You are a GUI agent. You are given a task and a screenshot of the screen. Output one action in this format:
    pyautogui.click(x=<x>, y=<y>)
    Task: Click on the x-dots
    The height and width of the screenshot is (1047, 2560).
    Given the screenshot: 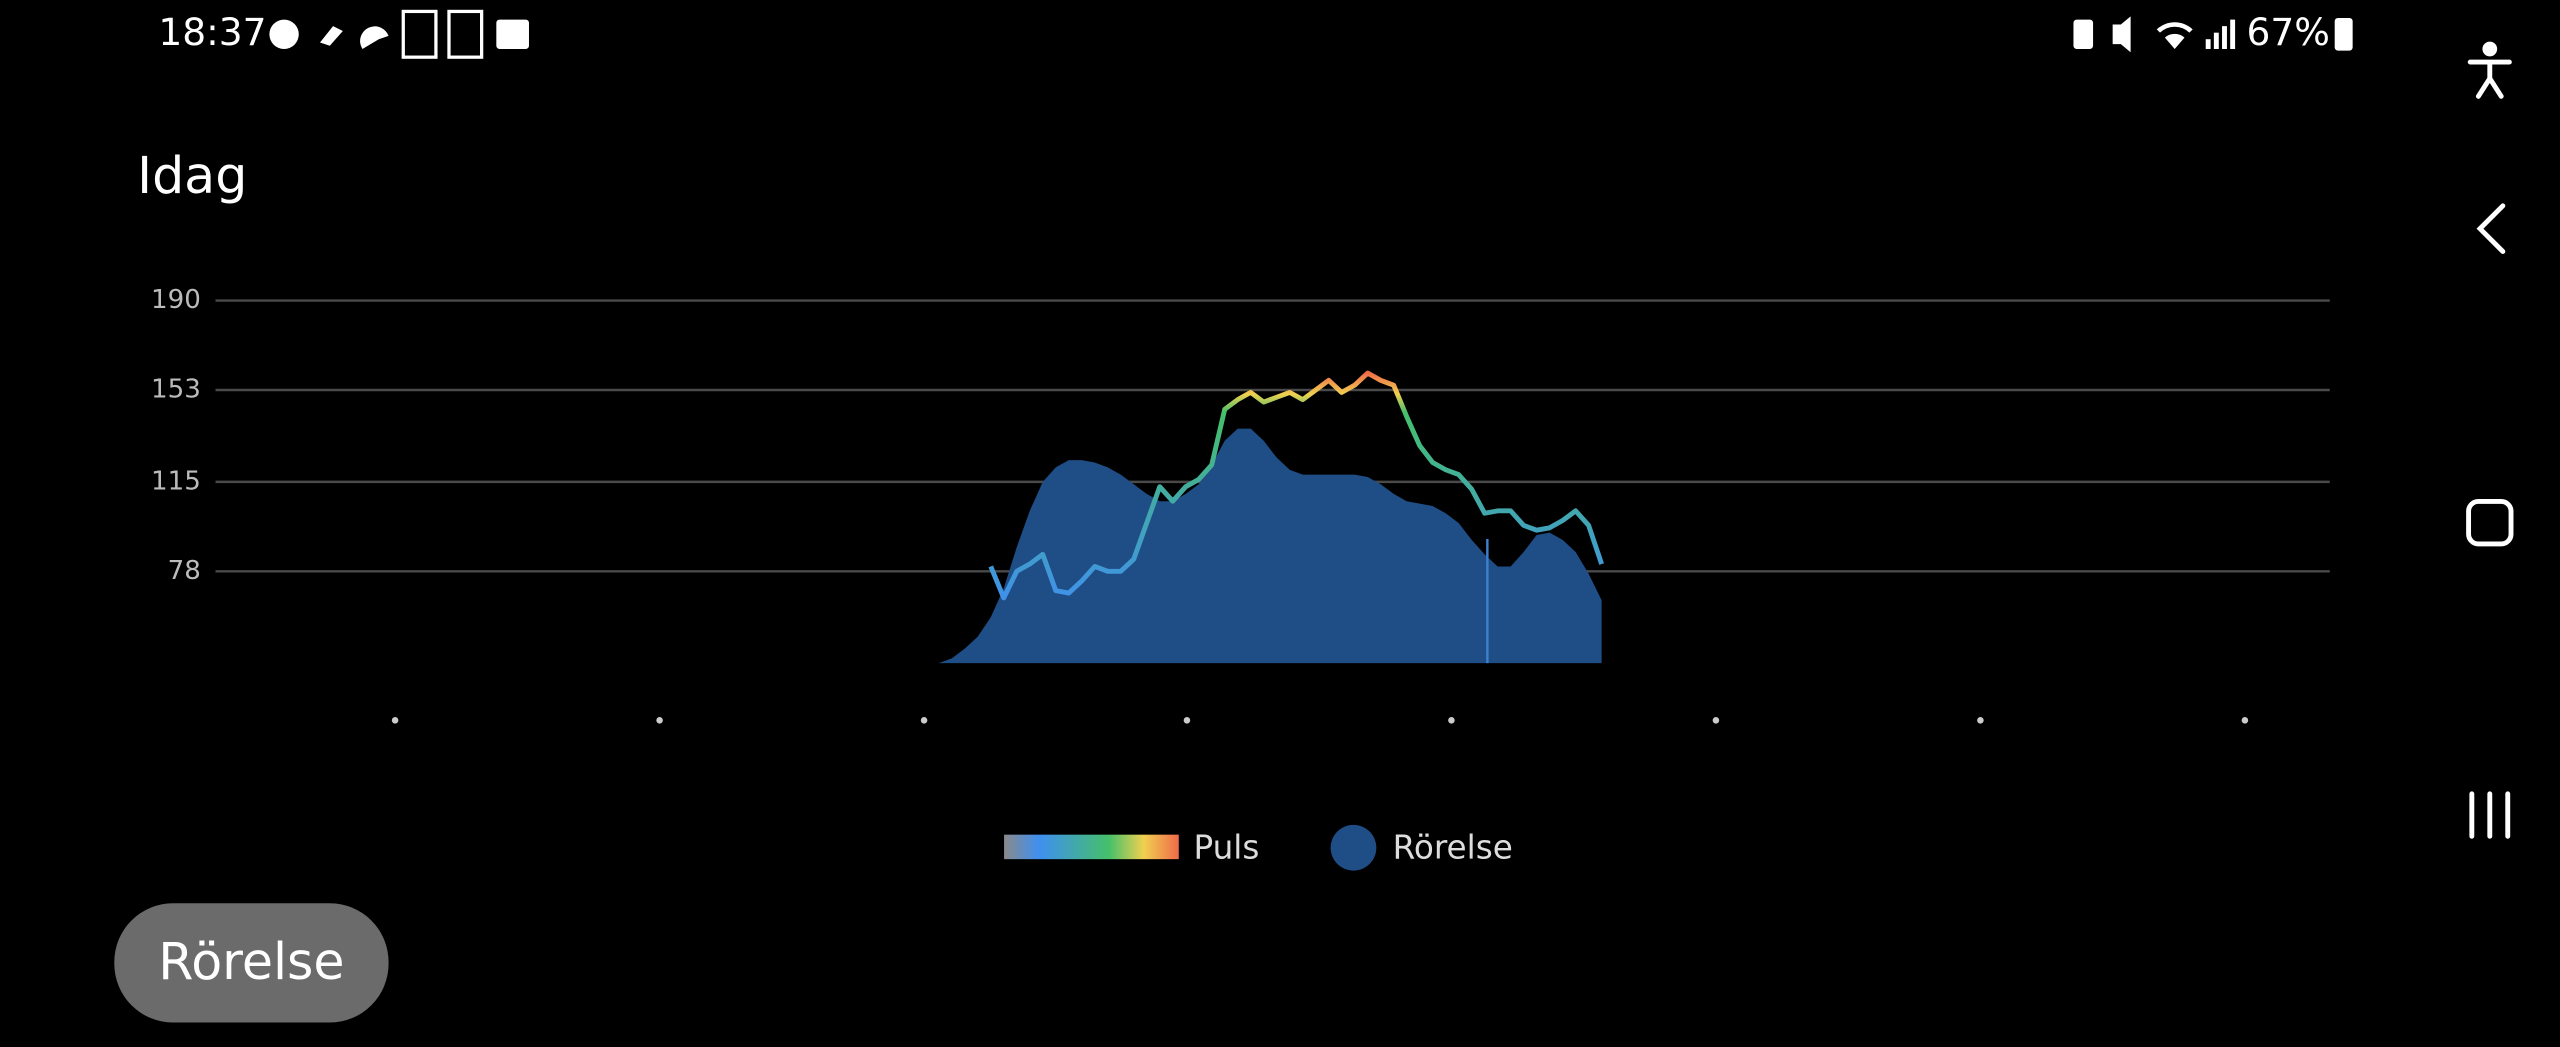 What is the action you would take?
    pyautogui.click(x=1320, y=720)
    